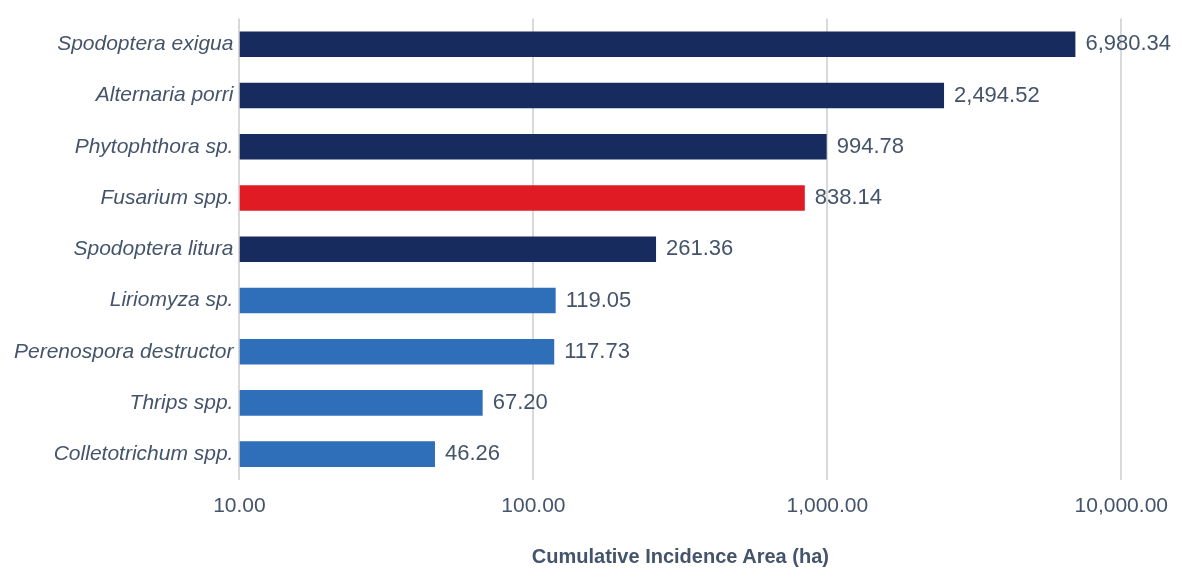 The width and height of the screenshot is (1182, 579). Describe the element at coordinates (181, 401) in the screenshot. I see `y-tick-label: Thrips spp.` at that location.